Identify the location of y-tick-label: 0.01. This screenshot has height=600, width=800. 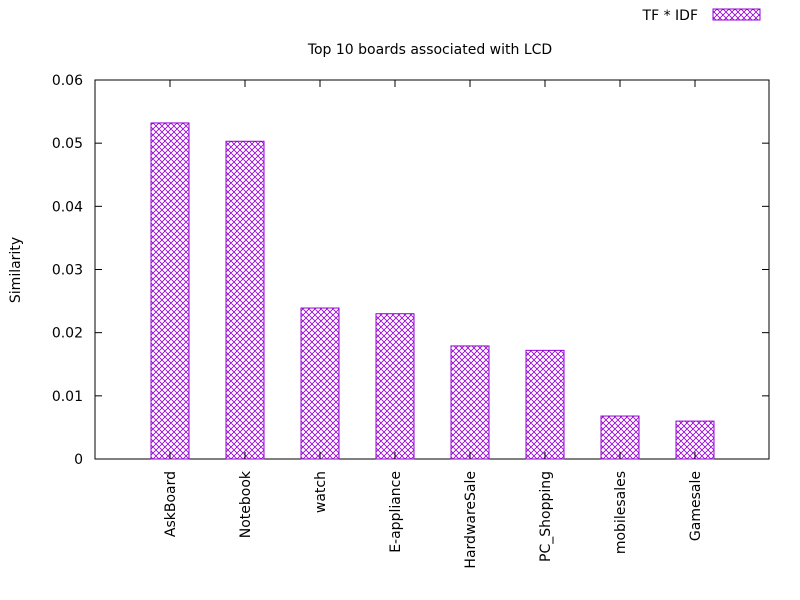
(67, 397).